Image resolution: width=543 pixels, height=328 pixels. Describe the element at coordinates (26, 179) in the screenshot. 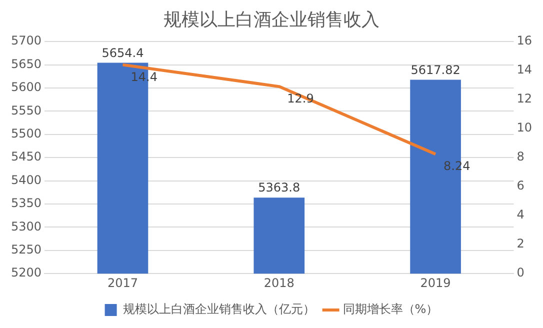

I see `y-tick-label: 5400` at that location.